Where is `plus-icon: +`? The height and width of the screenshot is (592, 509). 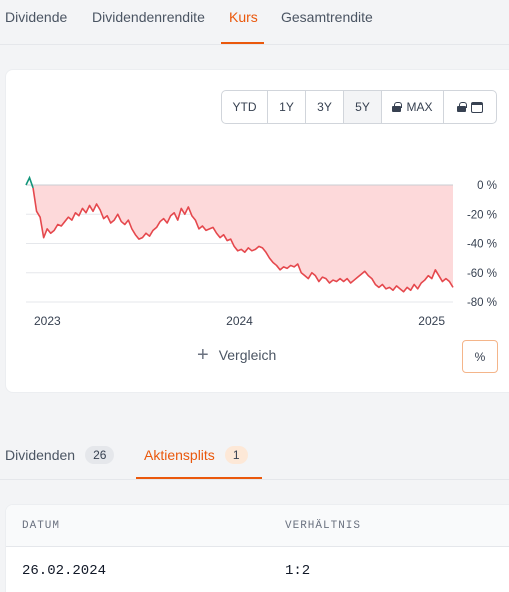
plus-icon: + is located at coordinates (203, 355).